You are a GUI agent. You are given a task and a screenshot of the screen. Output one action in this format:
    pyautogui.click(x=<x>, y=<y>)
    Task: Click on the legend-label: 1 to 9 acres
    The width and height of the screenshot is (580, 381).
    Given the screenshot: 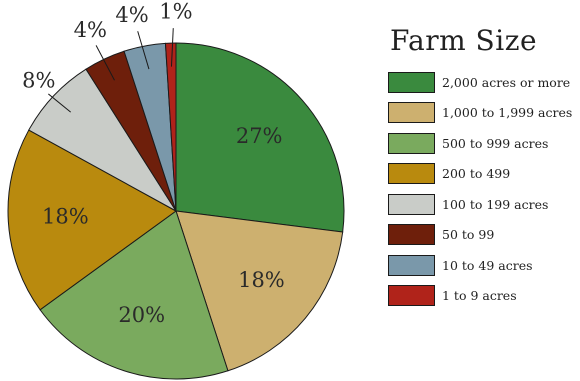 What is the action you would take?
    pyautogui.click(x=479, y=295)
    